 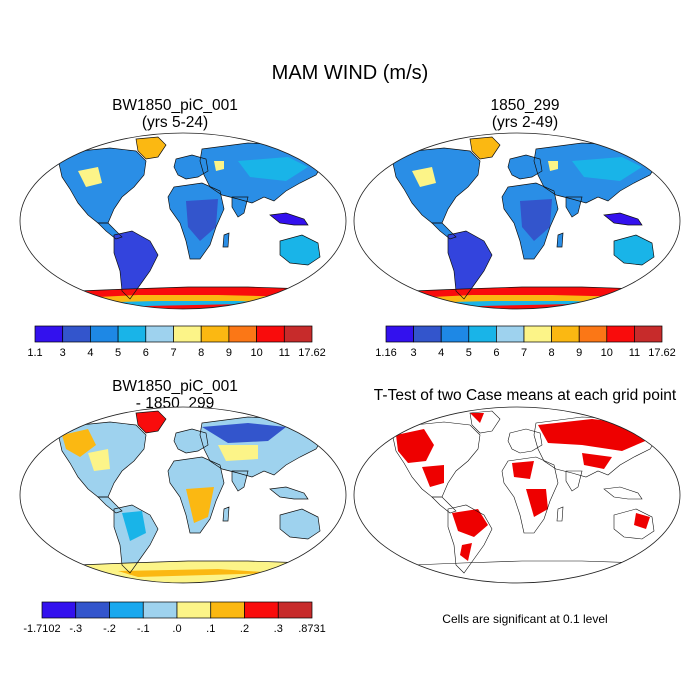 What do you see at coordinates (278, 629) in the screenshot?
I see `colorbar-diff-tick-label: .3` at bounding box center [278, 629].